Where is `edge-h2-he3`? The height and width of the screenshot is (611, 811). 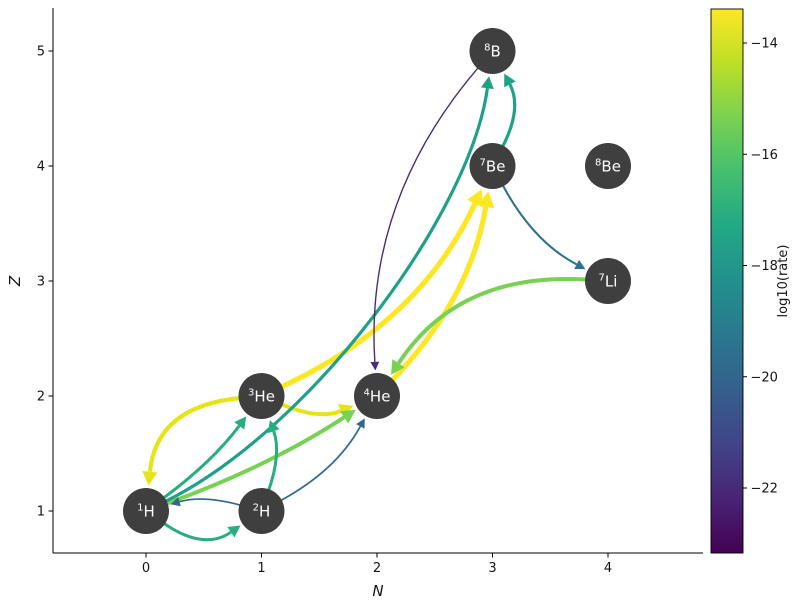 edge-h2-he3 is located at coordinates (273, 456).